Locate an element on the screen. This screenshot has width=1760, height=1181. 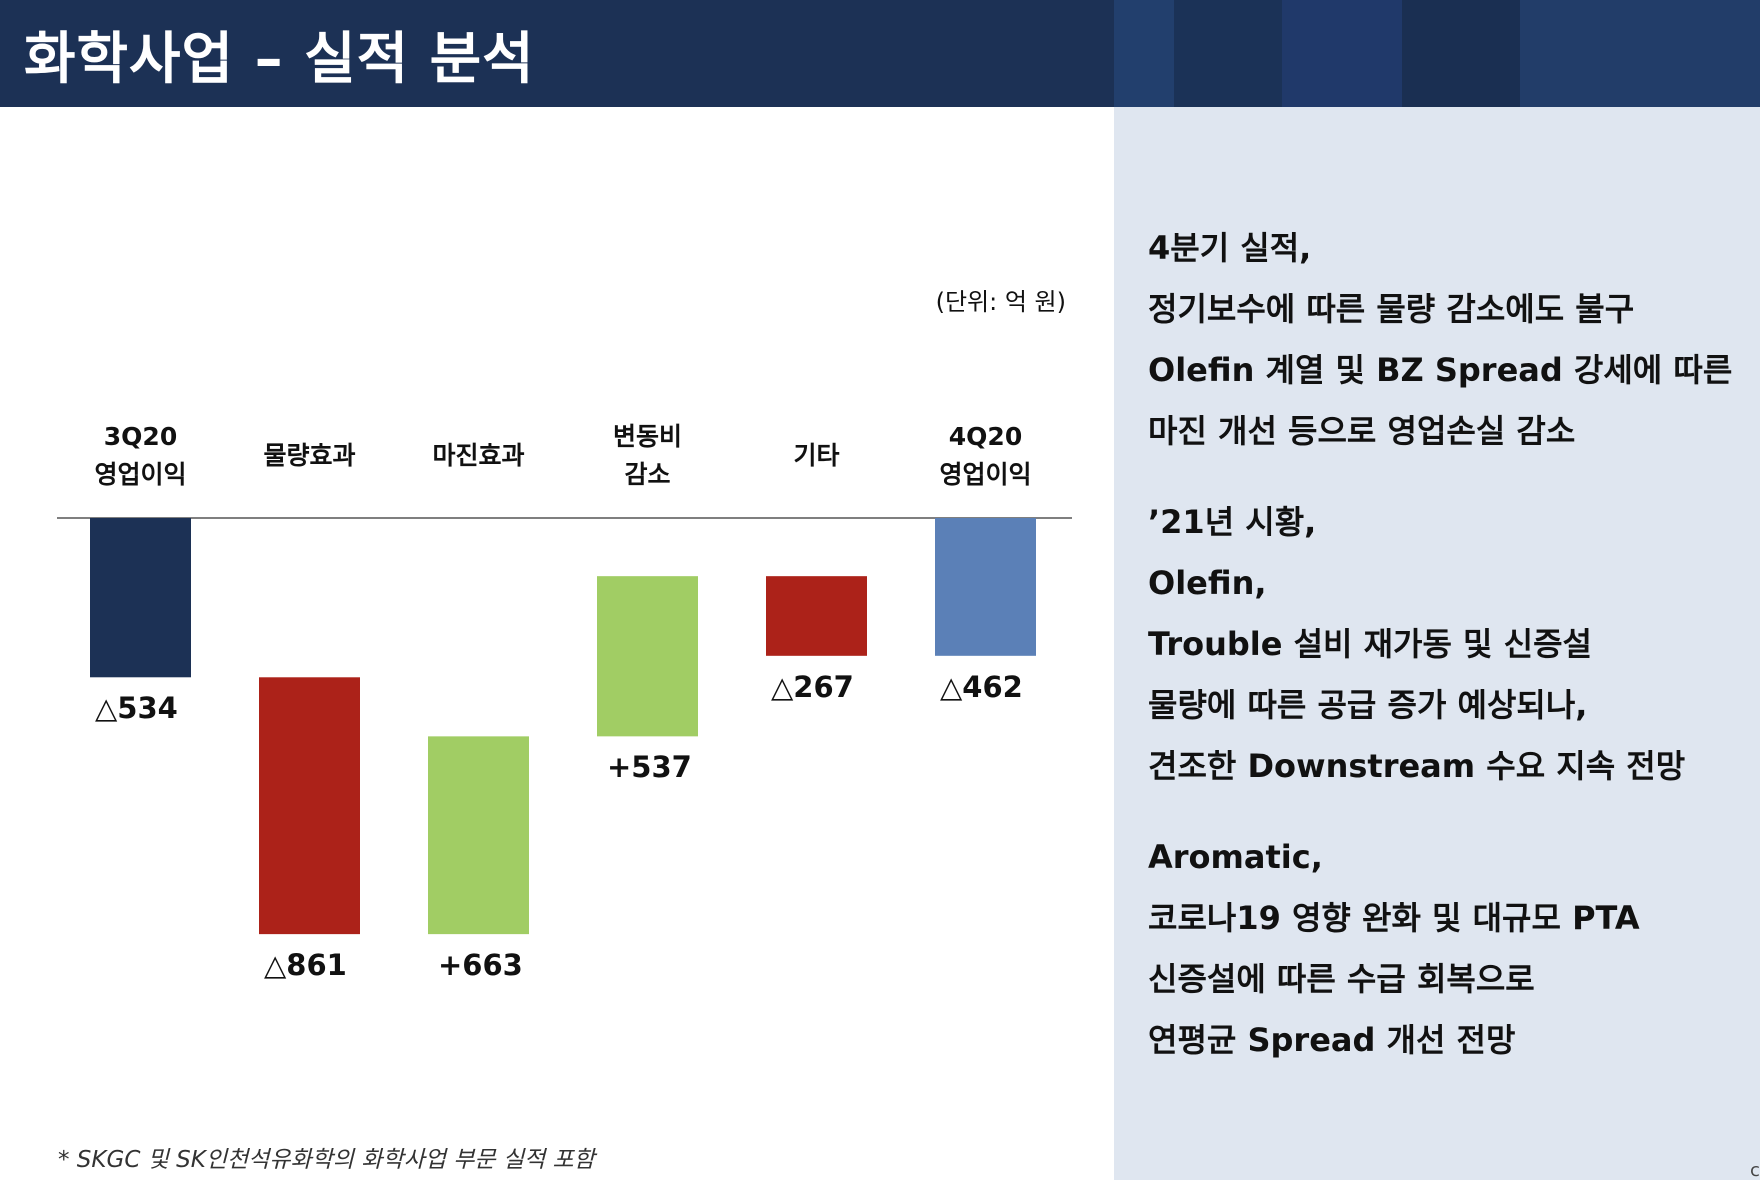
unit-label: (단위: 억 원) is located at coordinates (1000, 302).